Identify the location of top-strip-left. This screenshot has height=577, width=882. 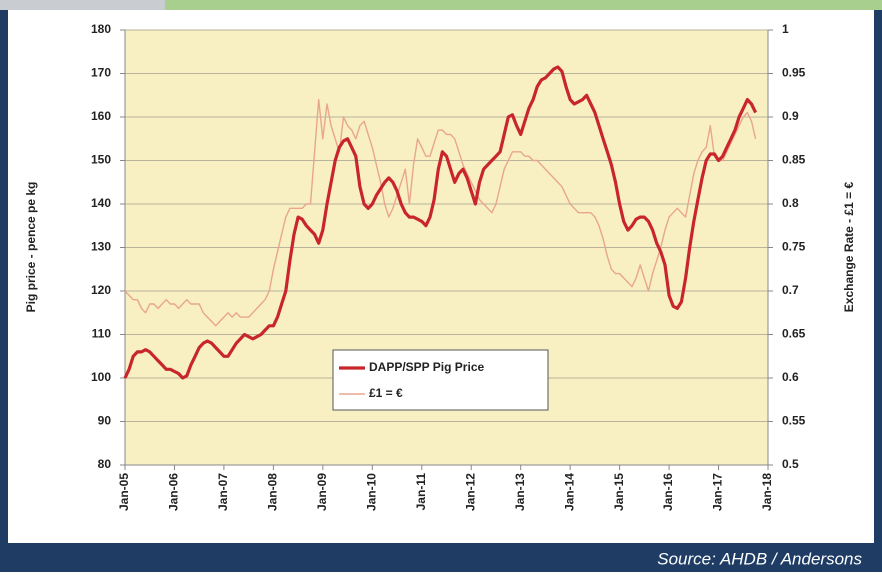
(82, 5).